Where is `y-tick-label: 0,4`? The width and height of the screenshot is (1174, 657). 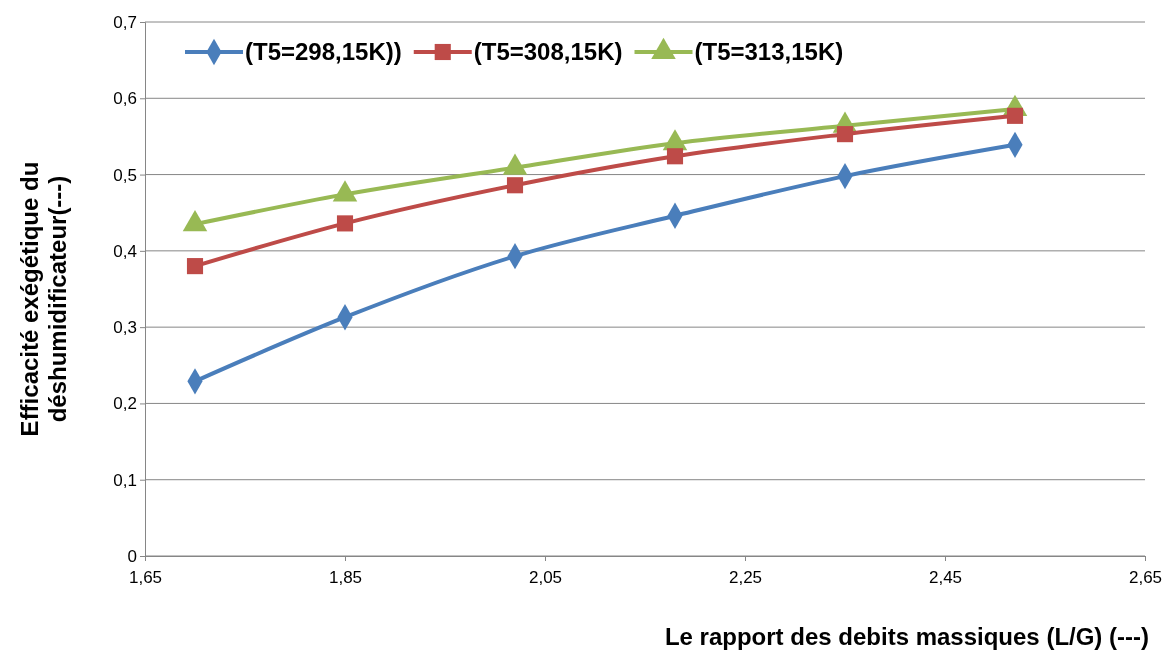 y-tick-label: 0,4 is located at coordinates (125, 251).